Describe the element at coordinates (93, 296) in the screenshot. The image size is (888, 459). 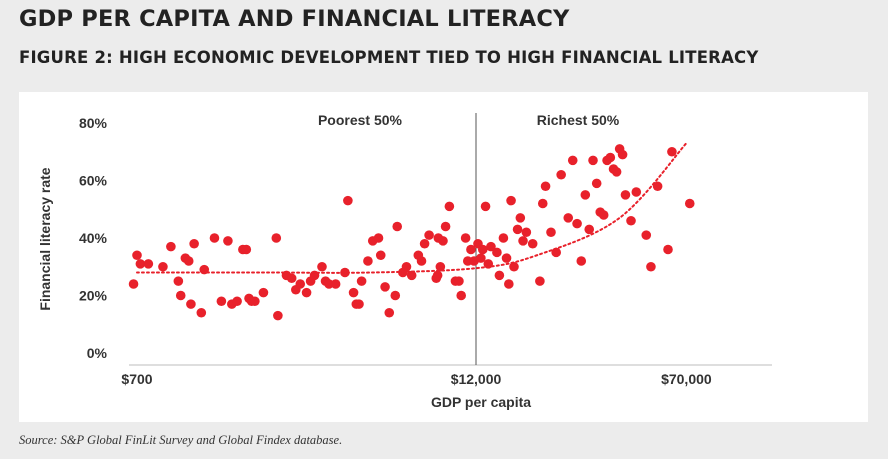
I see `y-tick-label: 20%` at that location.